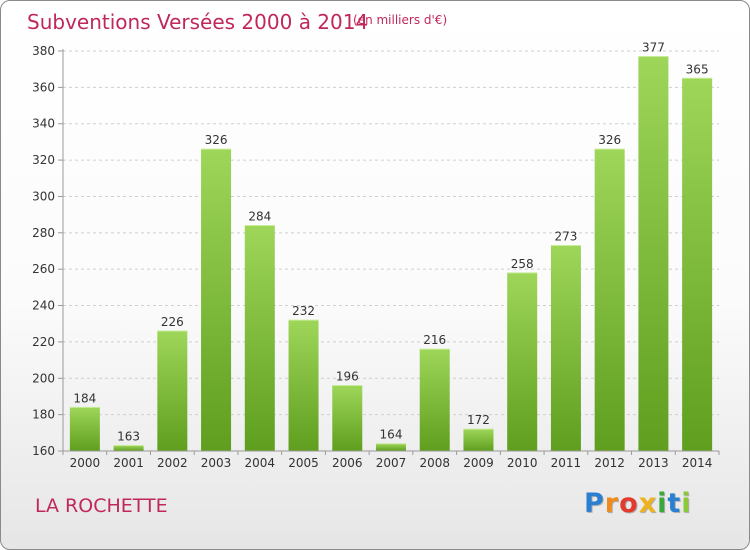  What do you see at coordinates (43, 196) in the screenshot?
I see `y-tick-label: 300` at bounding box center [43, 196].